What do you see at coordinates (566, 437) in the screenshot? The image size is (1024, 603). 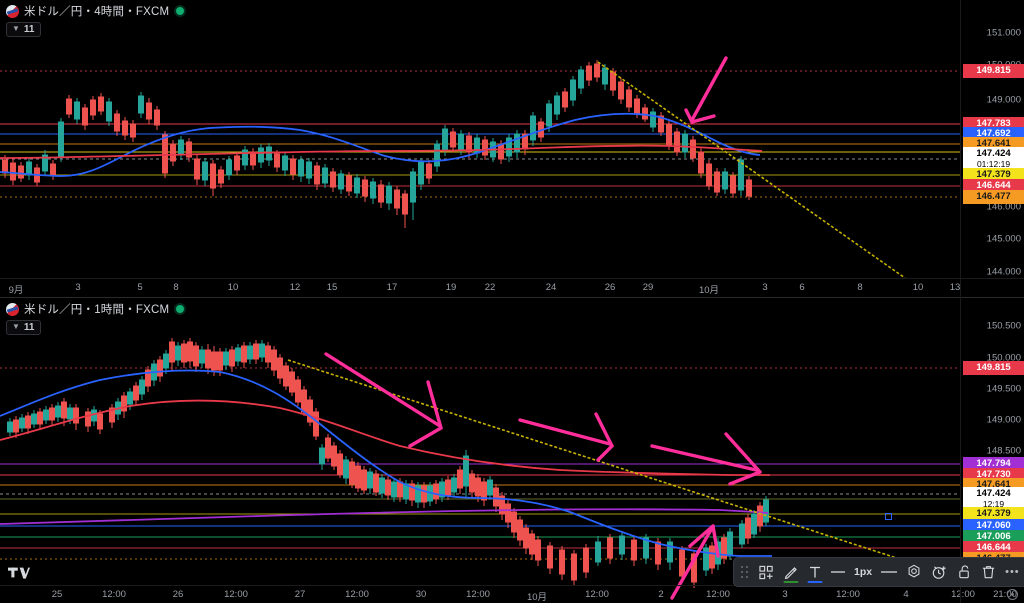 I see `annotation-arrow-right-1h` at bounding box center [566, 437].